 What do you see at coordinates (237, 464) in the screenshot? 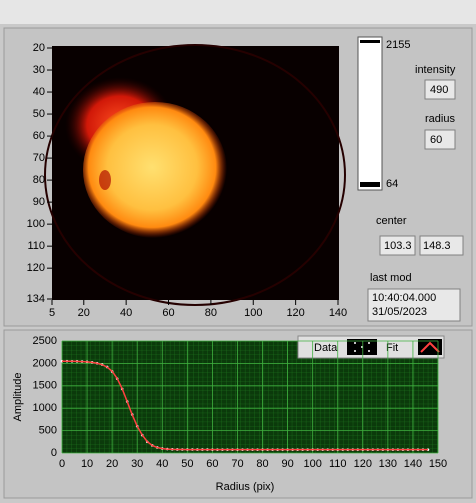
I see `x-tick-label: 70` at bounding box center [237, 464].